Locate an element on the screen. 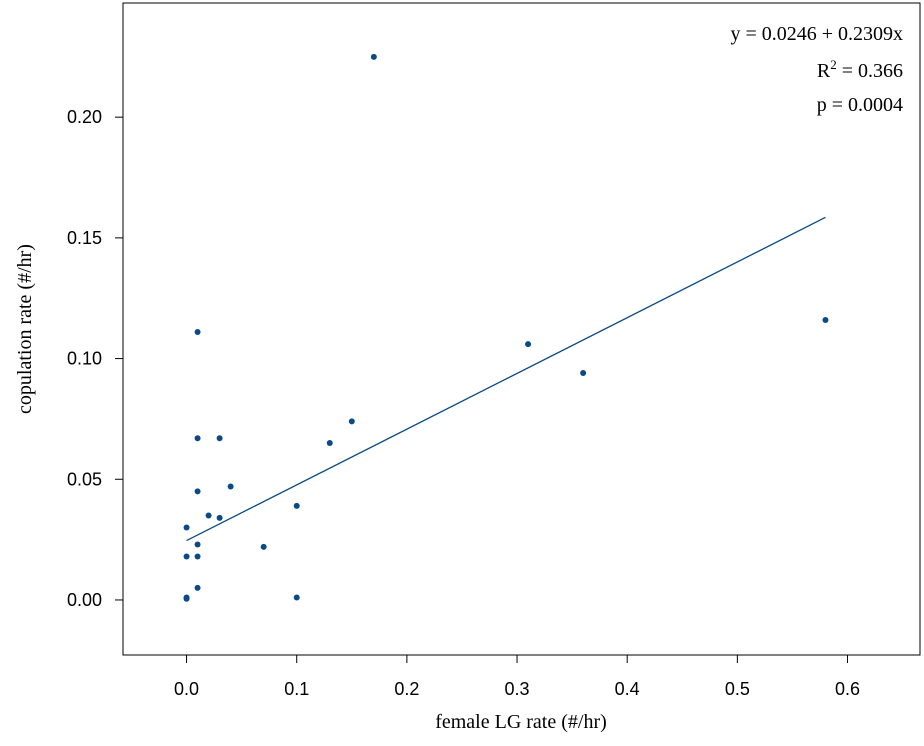 The image size is (924, 746). x-axis-label: female LG rate (#/hr) is located at coordinates (521, 722).